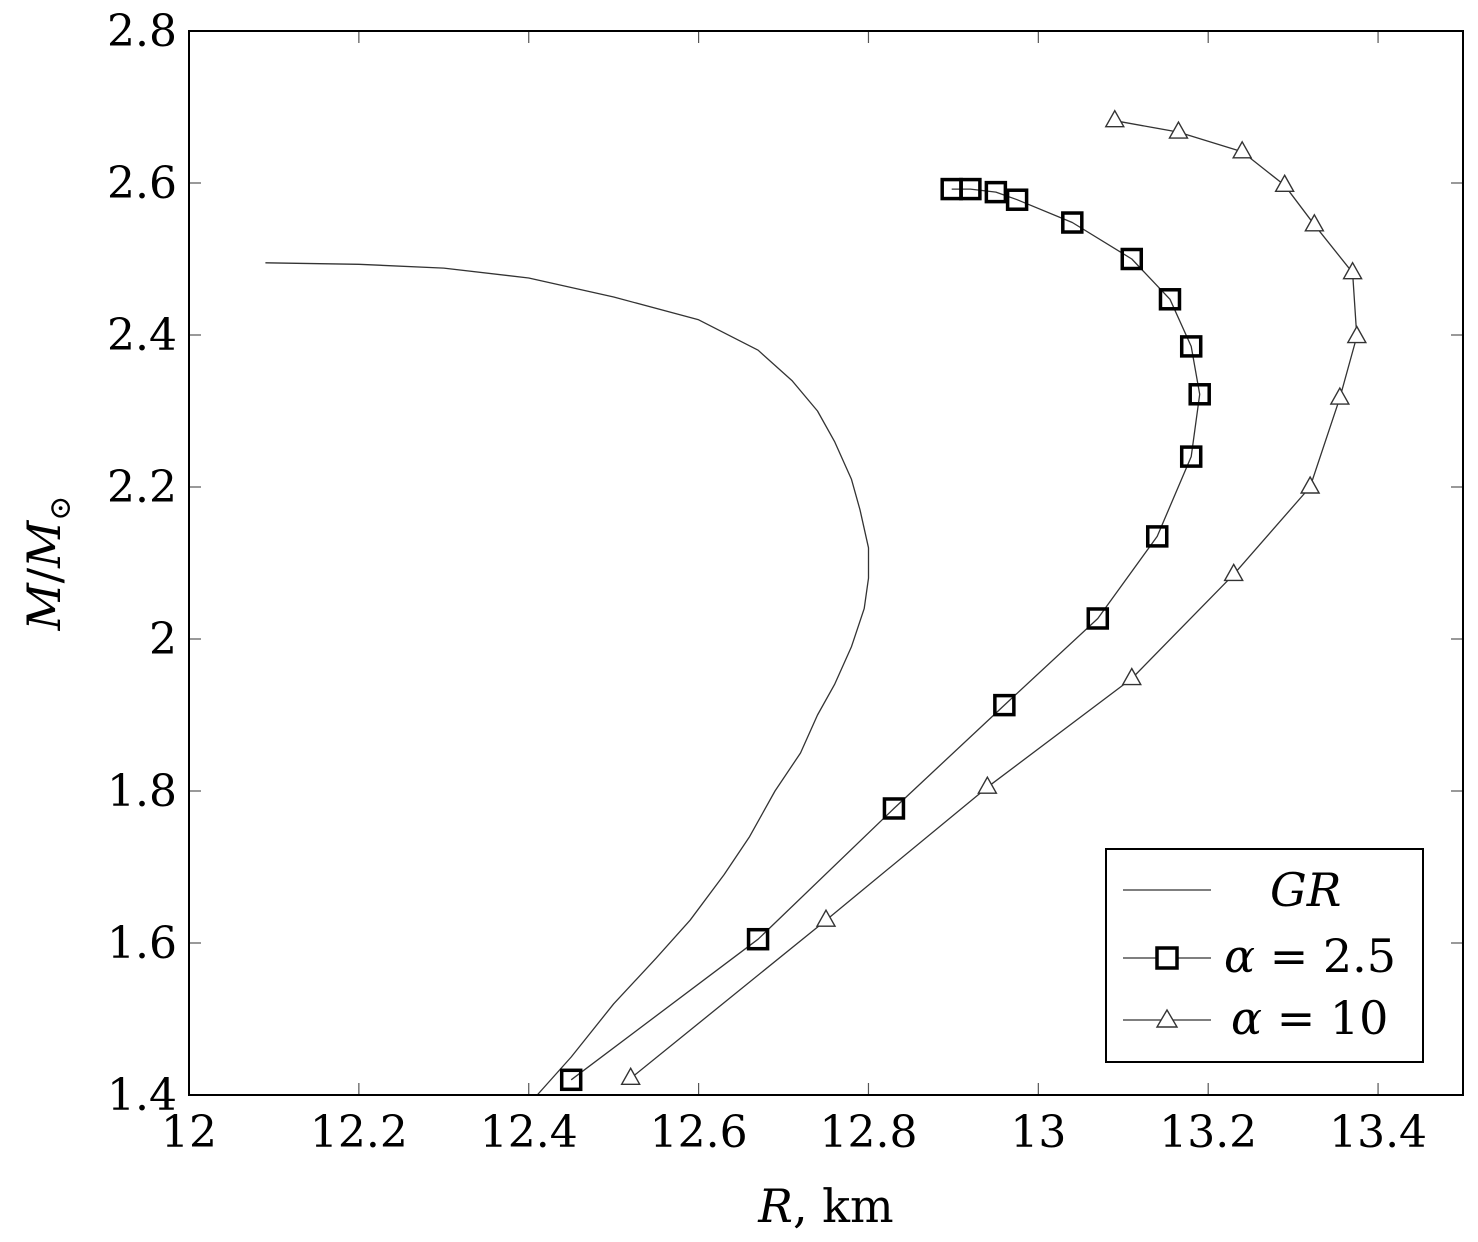 The image size is (1478, 1242). I want to click on y-tick-label: 2.4, so click(142, 335).